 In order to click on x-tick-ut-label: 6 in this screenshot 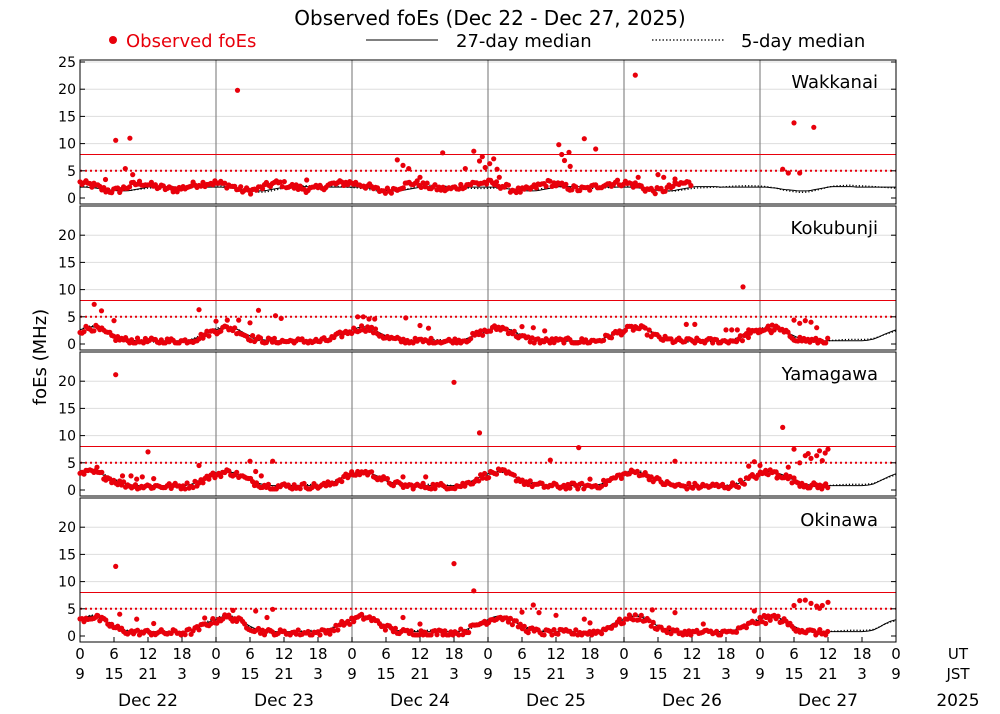, I will do `click(386, 654)`.